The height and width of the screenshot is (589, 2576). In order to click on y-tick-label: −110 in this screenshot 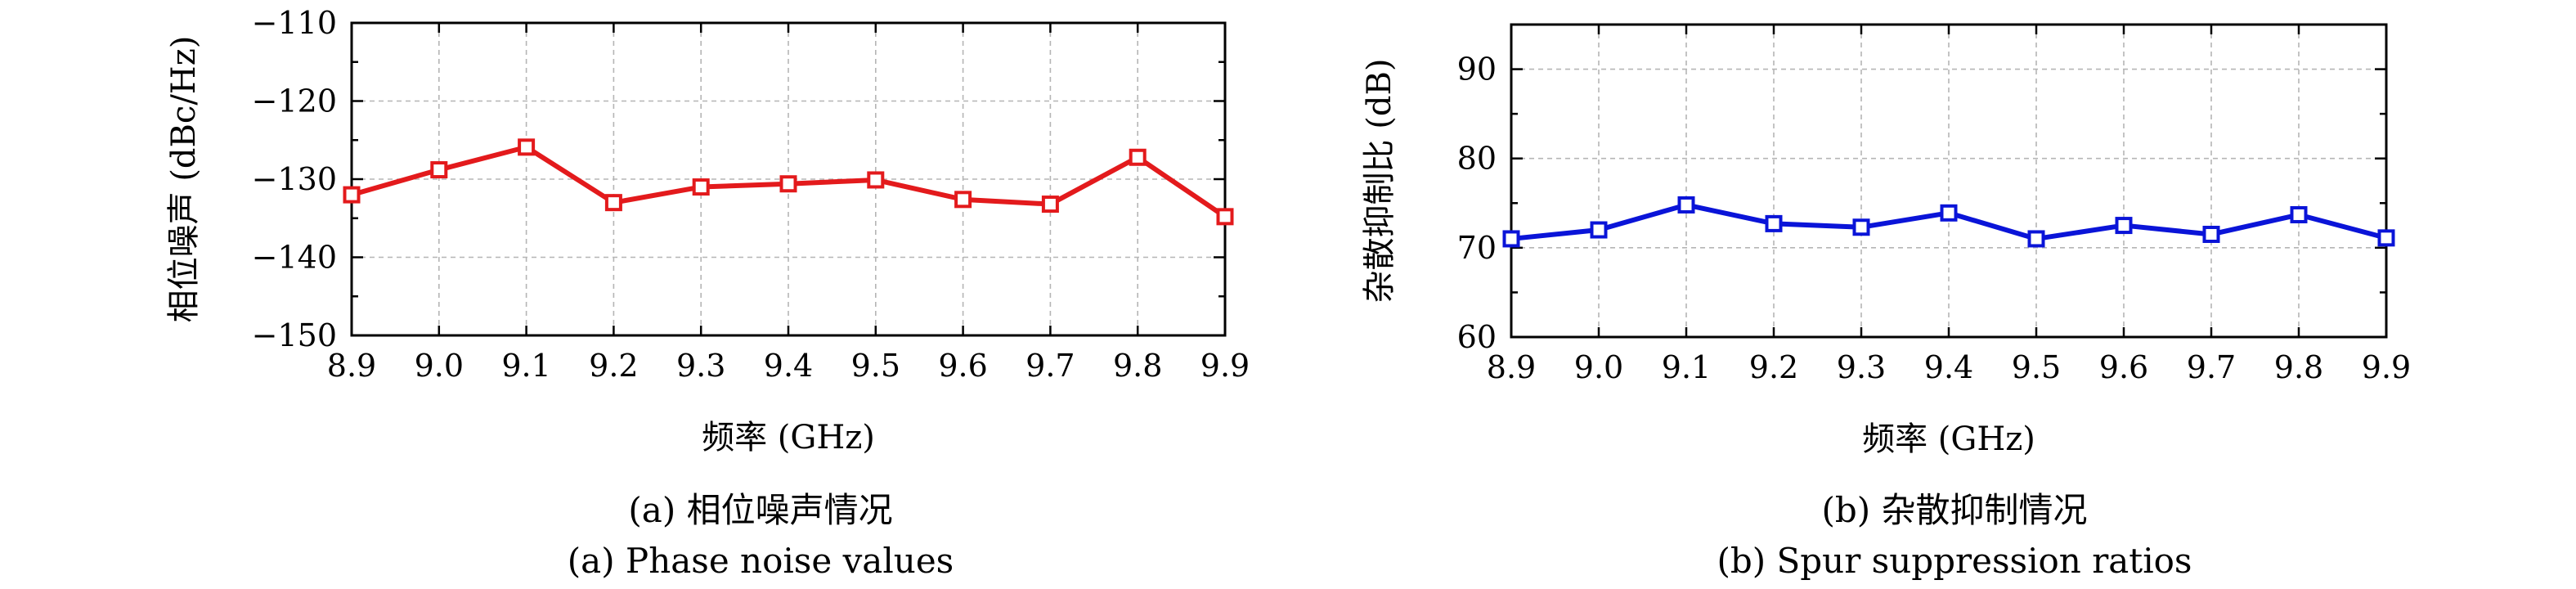, I will do `click(294, 23)`.